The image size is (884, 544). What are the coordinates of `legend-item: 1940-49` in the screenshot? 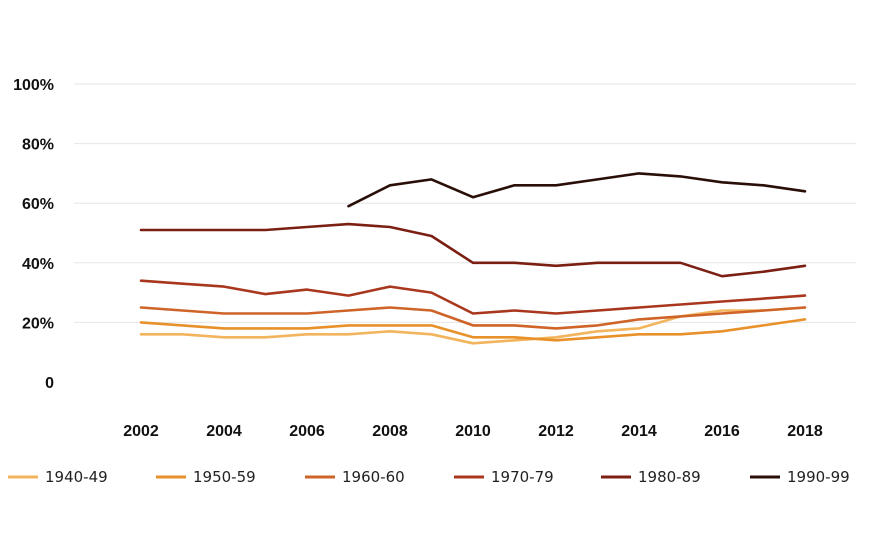 It's located at (58, 477).